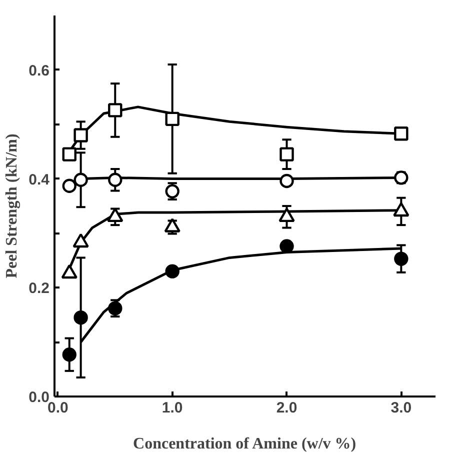 The height and width of the screenshot is (464, 457). I want to click on x-tick-label: 0.0, so click(58, 408).